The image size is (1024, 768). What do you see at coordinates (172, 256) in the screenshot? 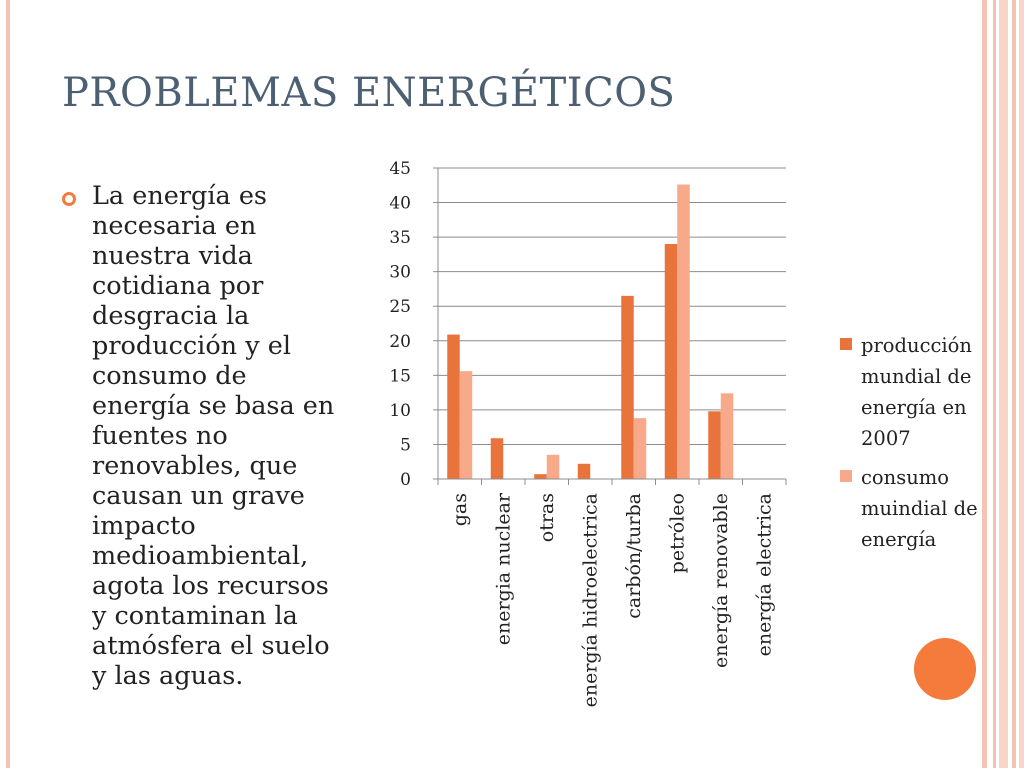
I see `body-line: nuestra vida` at bounding box center [172, 256].